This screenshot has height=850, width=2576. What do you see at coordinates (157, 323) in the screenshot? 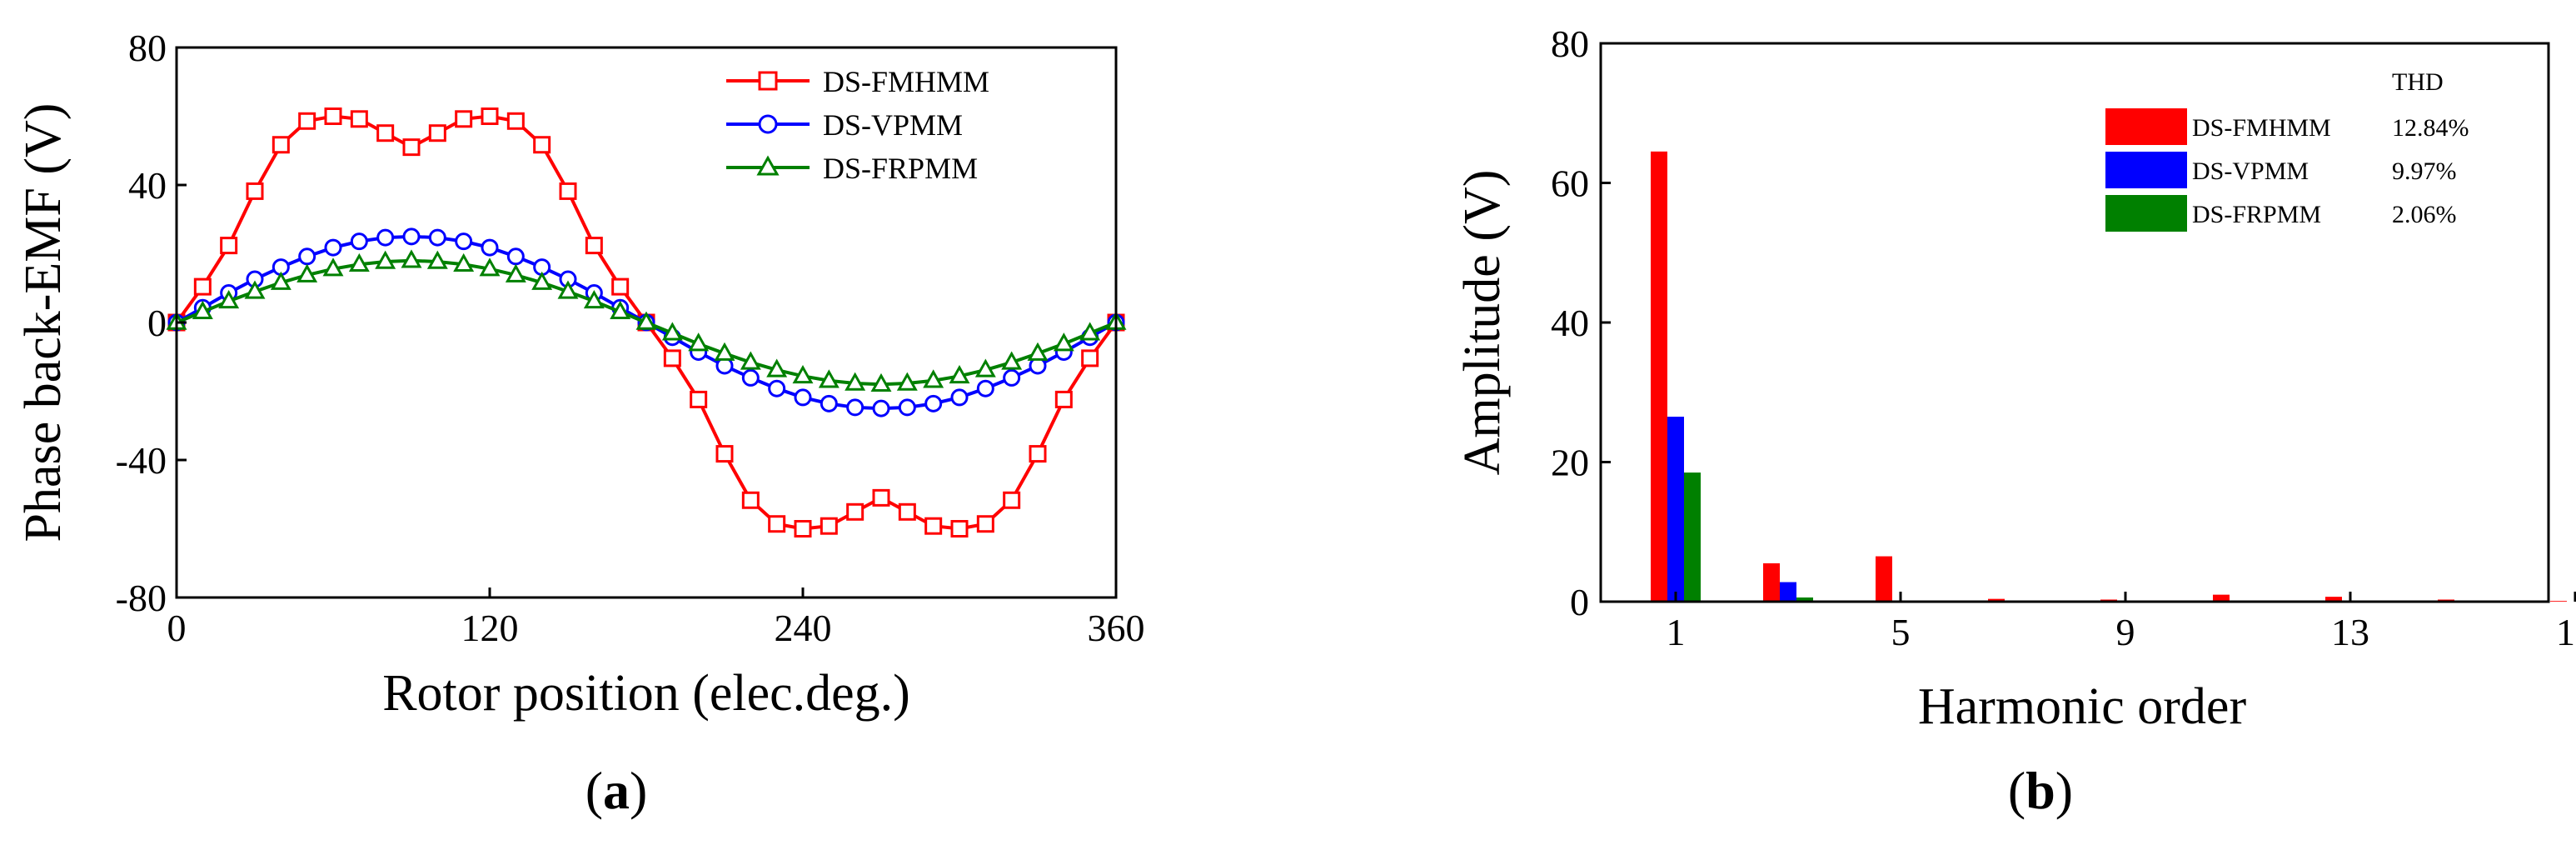
I see `y-tick-label: 0` at bounding box center [157, 323].